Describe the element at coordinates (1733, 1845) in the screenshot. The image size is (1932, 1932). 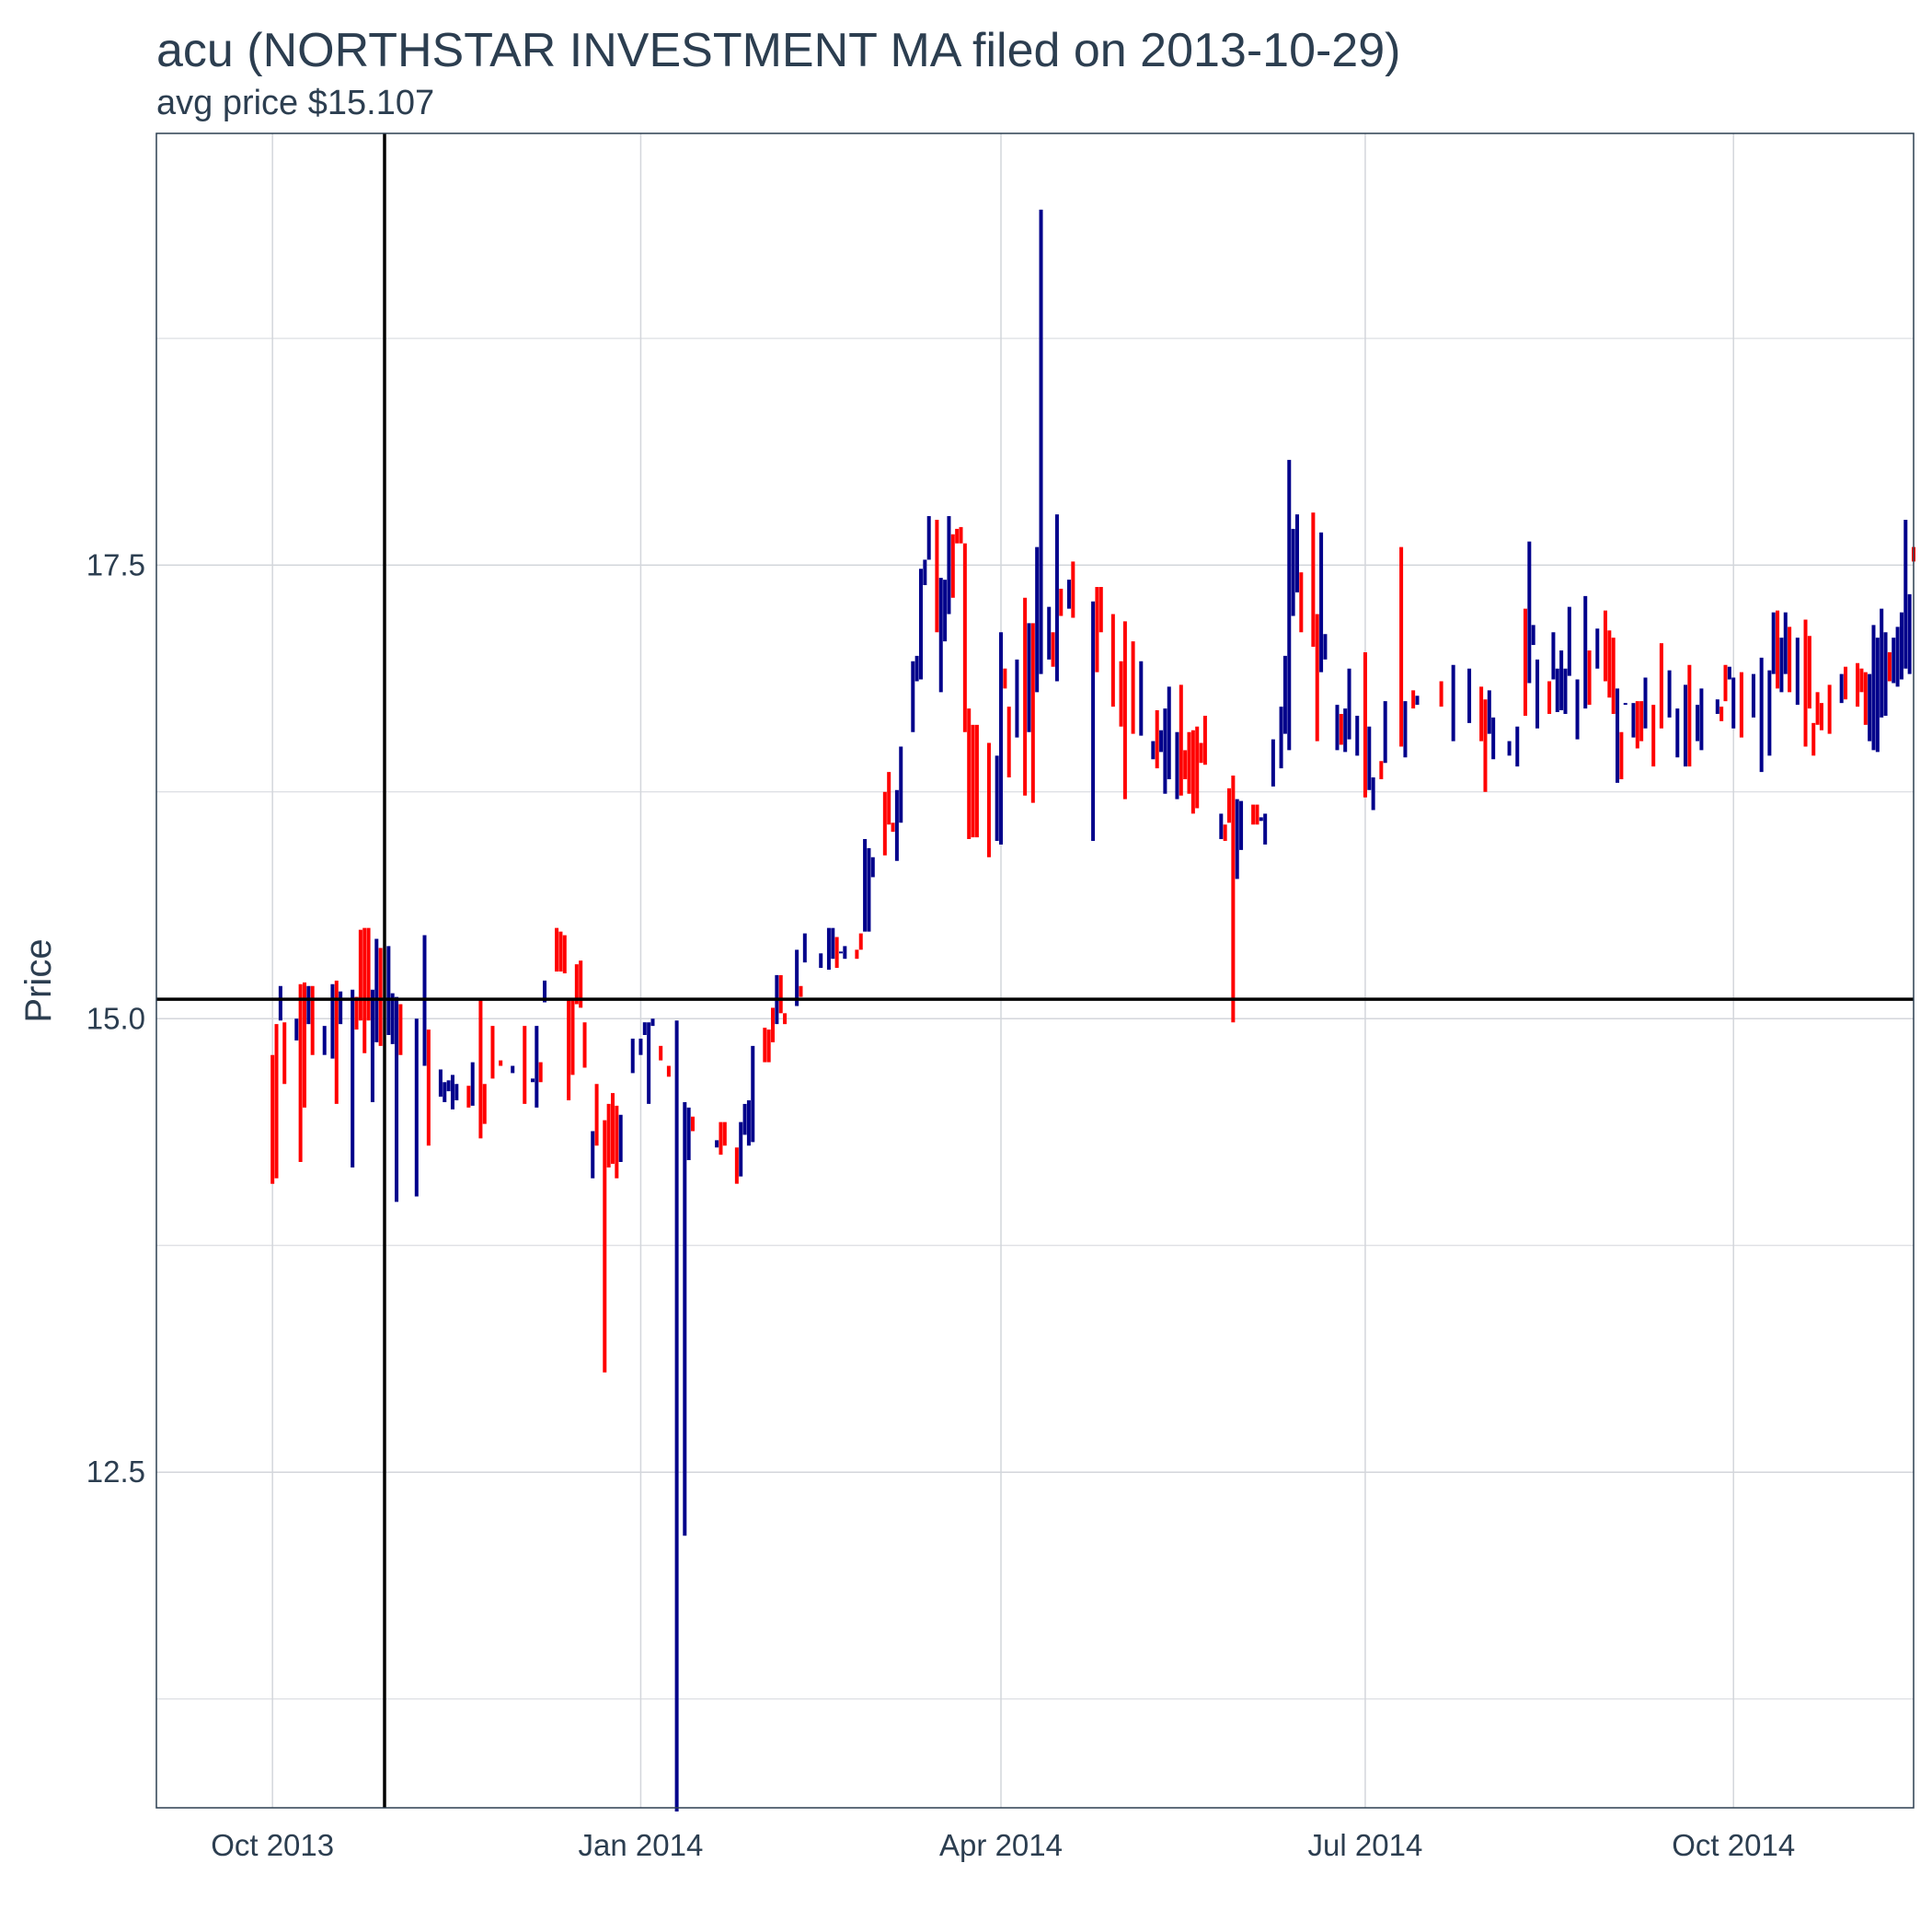
I see `x-tick-label: Oct 2014` at that location.